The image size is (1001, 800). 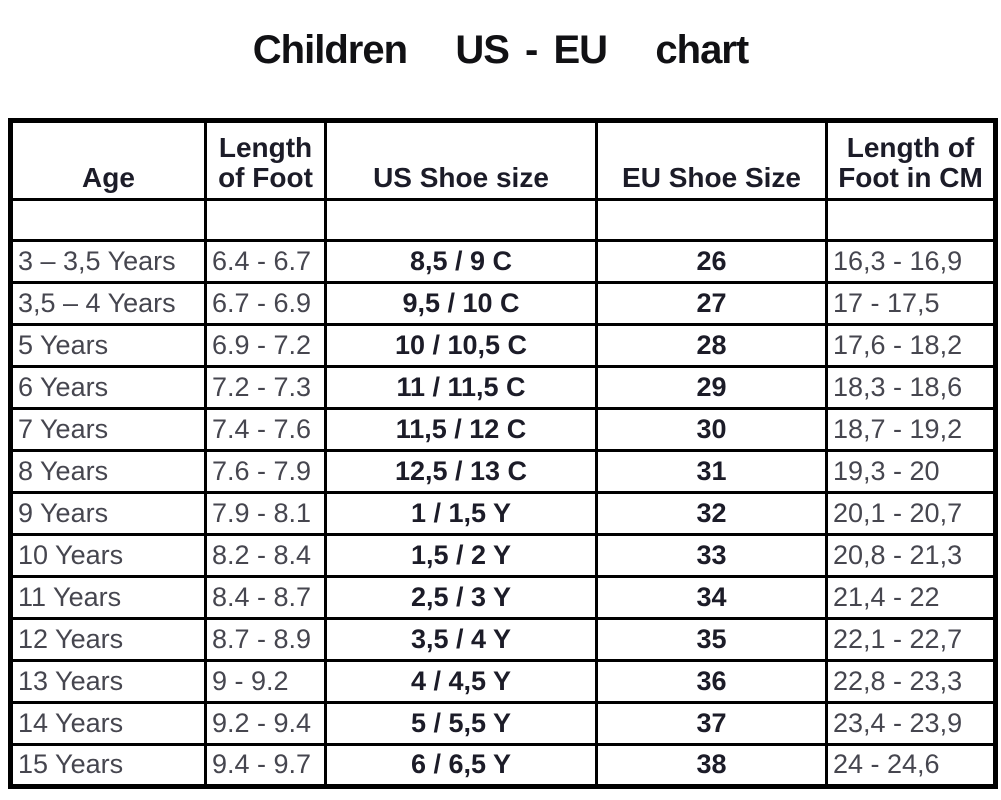 I want to click on cell-eu: 26, so click(x=711, y=261).